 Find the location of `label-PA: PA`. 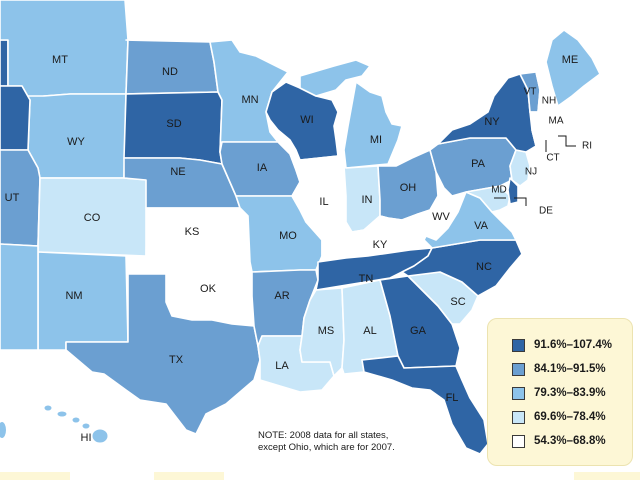

label-PA: PA is located at coordinates (478, 164).